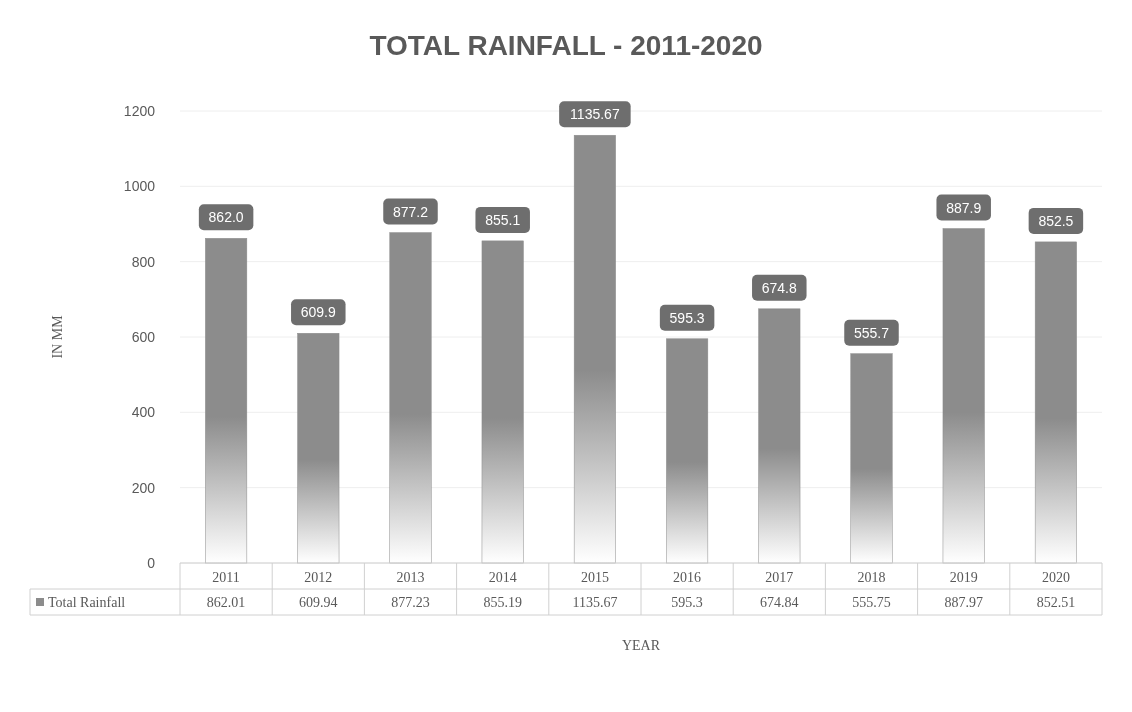 The width and height of the screenshot is (1132, 712). Describe the element at coordinates (143, 412) in the screenshot. I see `y-tick-label: 400` at that location.